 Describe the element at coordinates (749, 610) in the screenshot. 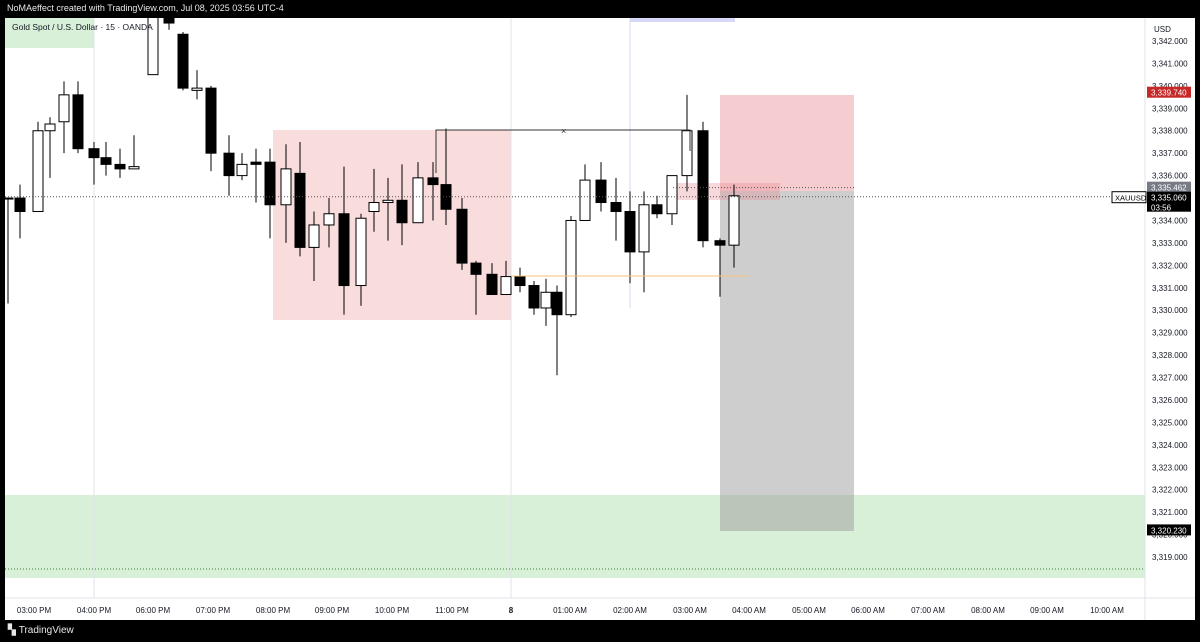

I see `time-tick-label: 04:00 AM` at that location.